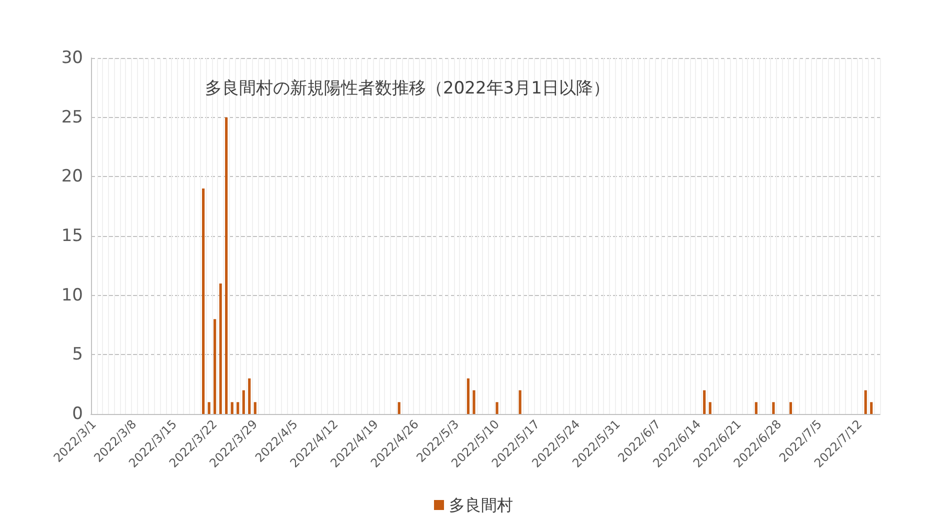 The width and height of the screenshot is (947, 526). What do you see at coordinates (72, 236) in the screenshot?
I see `y-tick-label: 15` at bounding box center [72, 236].